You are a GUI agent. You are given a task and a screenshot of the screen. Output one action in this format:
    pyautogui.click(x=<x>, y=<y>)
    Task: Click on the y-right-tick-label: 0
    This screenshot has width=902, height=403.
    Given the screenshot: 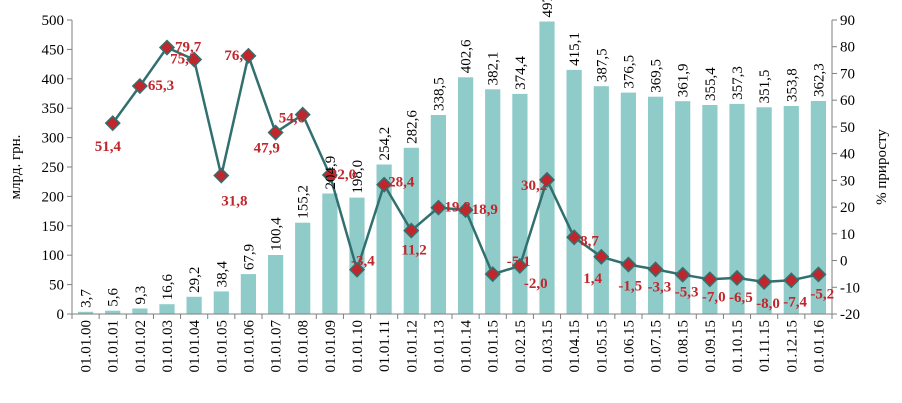 What is the action you would take?
    pyautogui.click(x=844, y=262)
    